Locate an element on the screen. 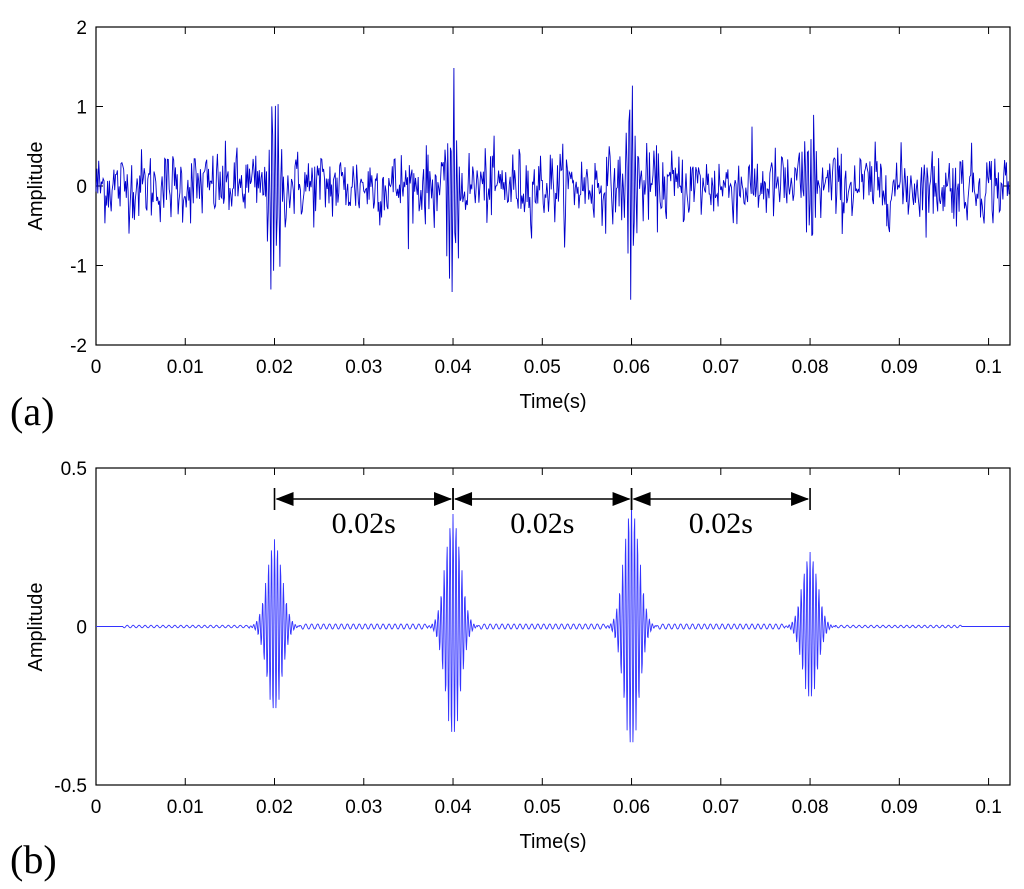 This screenshot has width=1024, height=889. chart-a-xtick-label: 0.05 is located at coordinates (542, 367).